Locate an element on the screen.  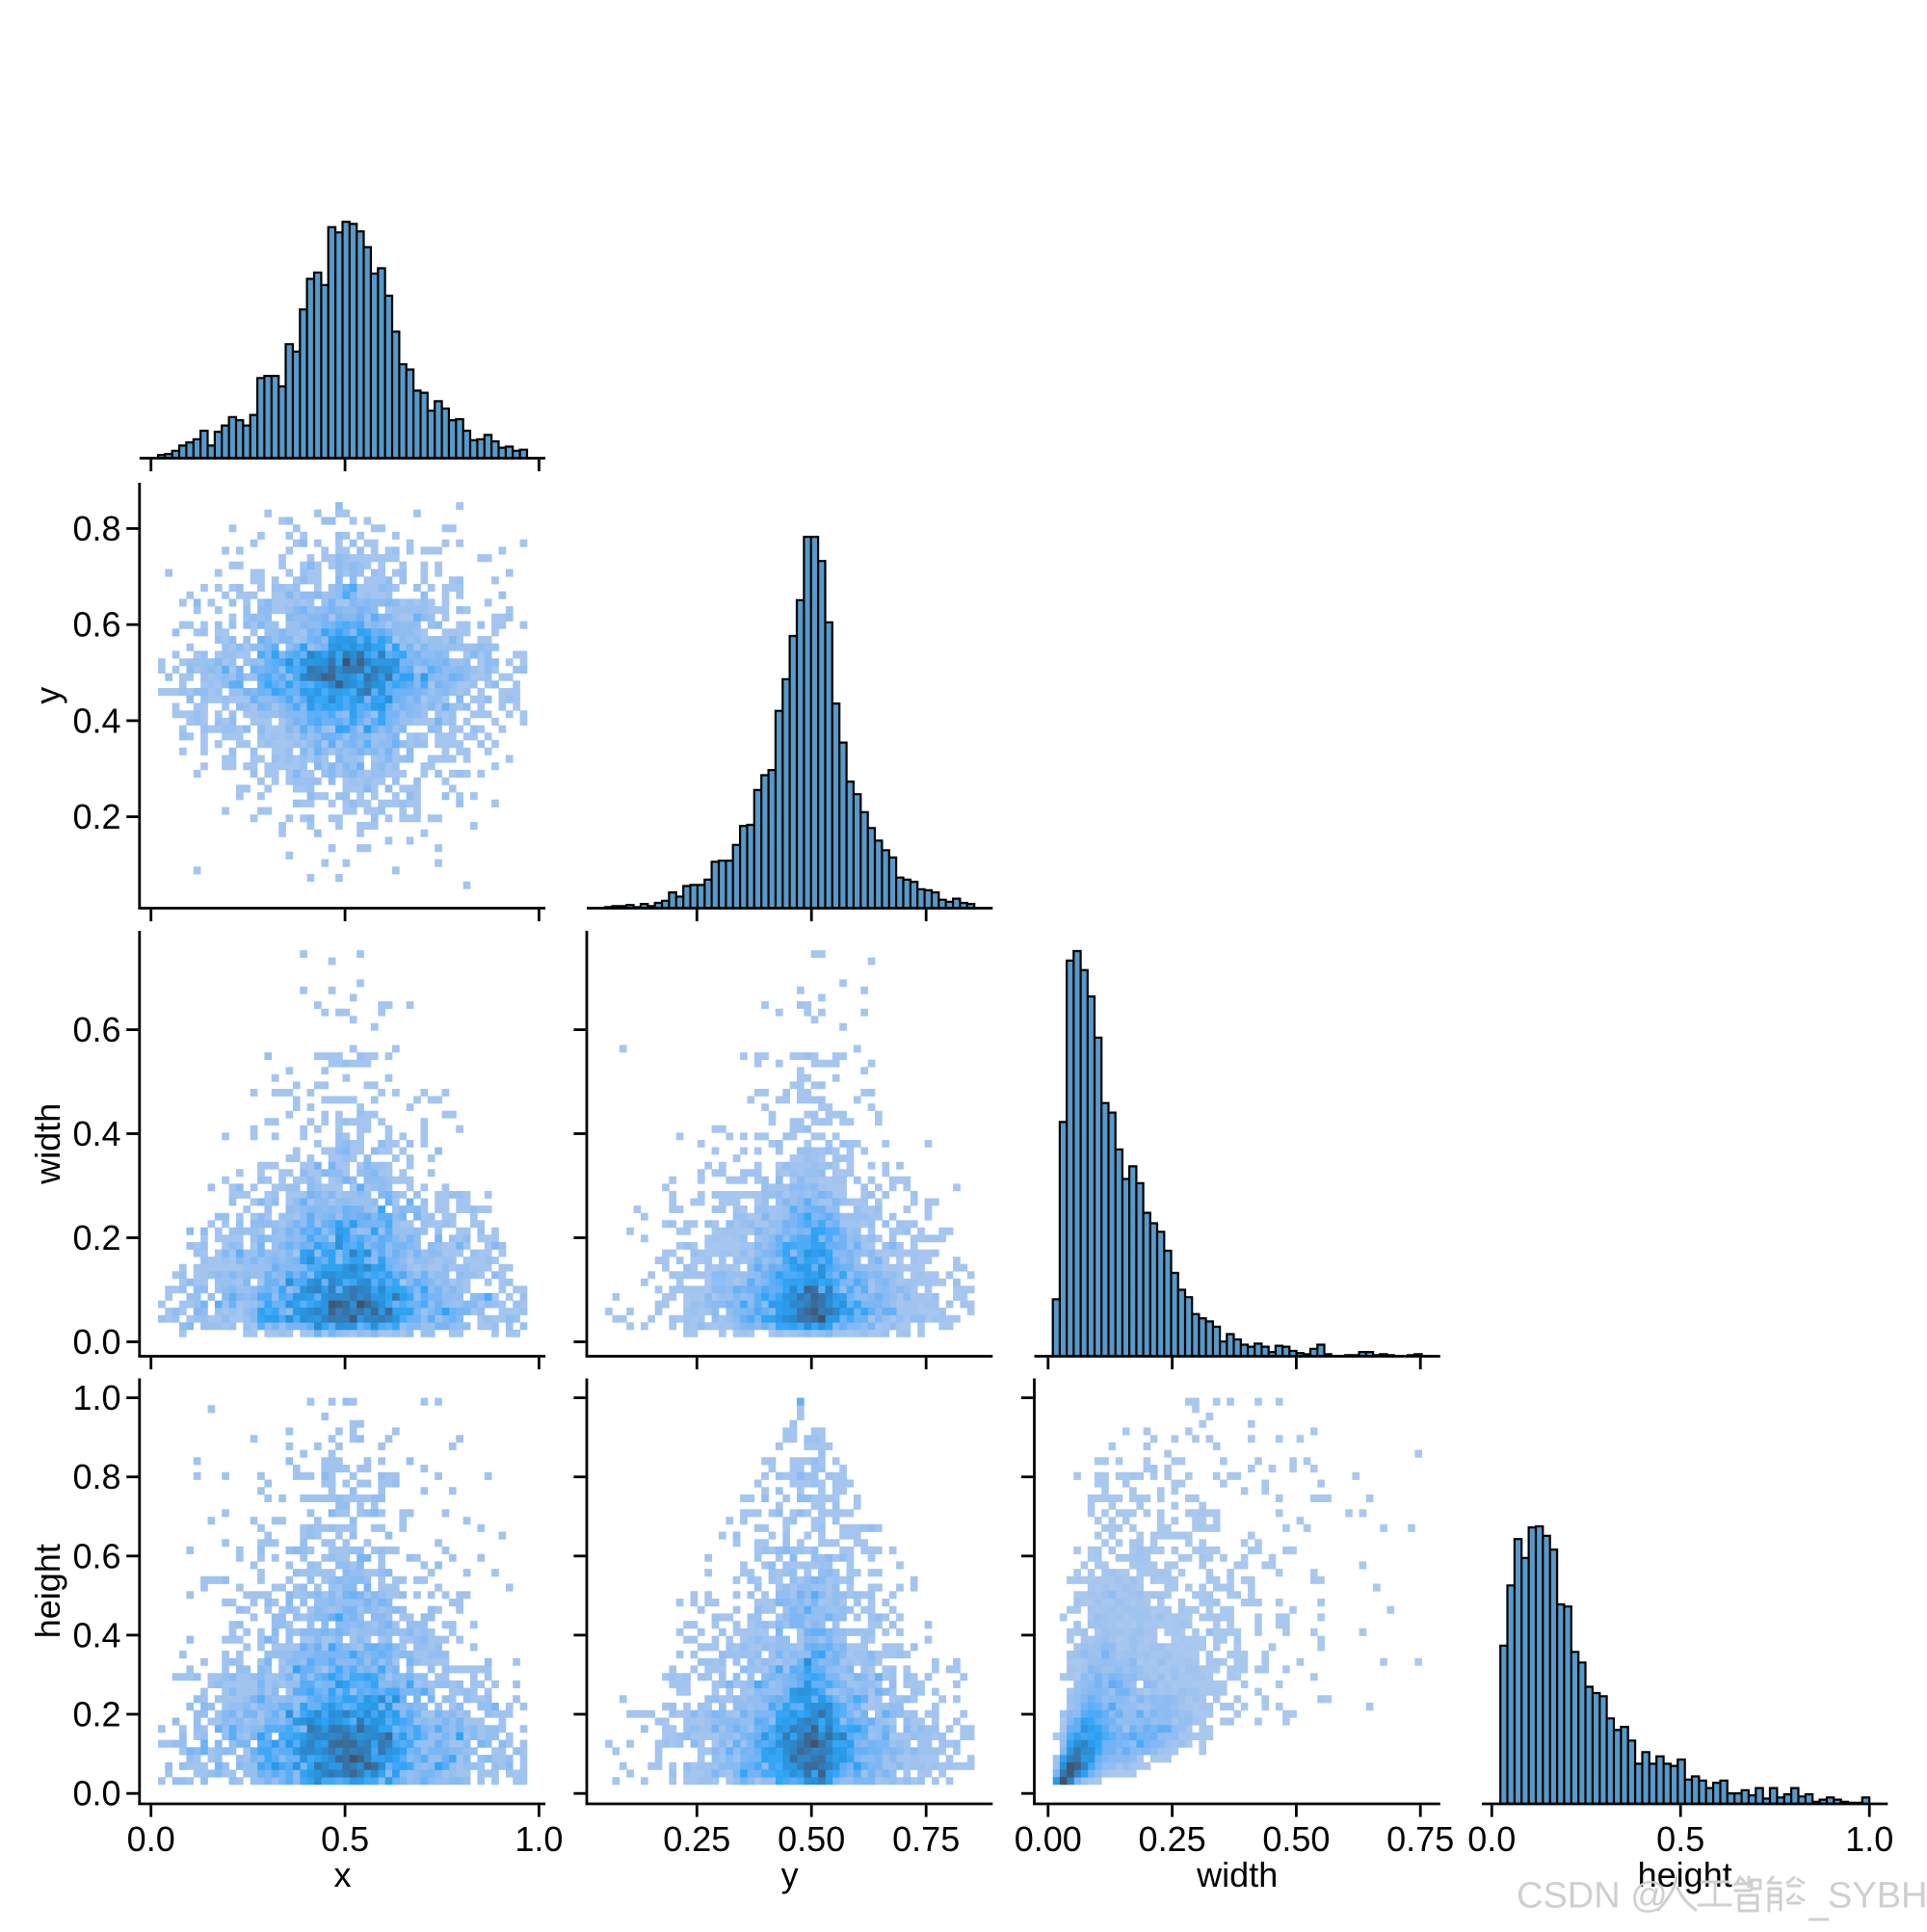
svg-text: SYBH is located at coordinates (1878, 1896).